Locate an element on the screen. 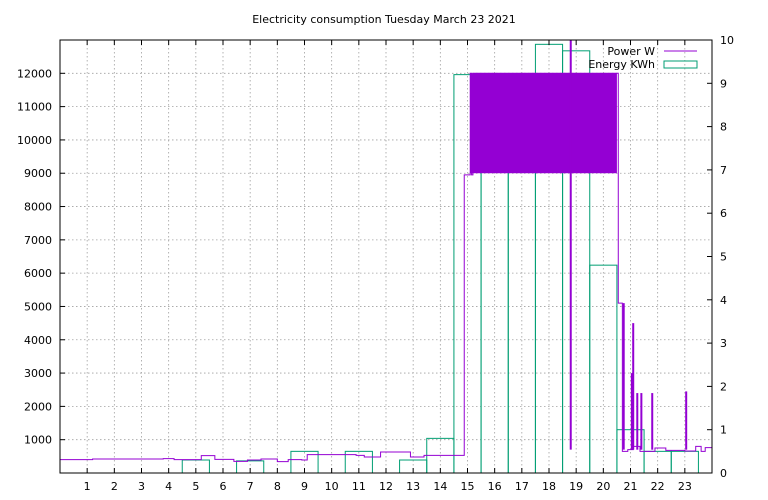 The height and width of the screenshot is (500, 768). x-tick-label: 23 is located at coordinates (685, 486).